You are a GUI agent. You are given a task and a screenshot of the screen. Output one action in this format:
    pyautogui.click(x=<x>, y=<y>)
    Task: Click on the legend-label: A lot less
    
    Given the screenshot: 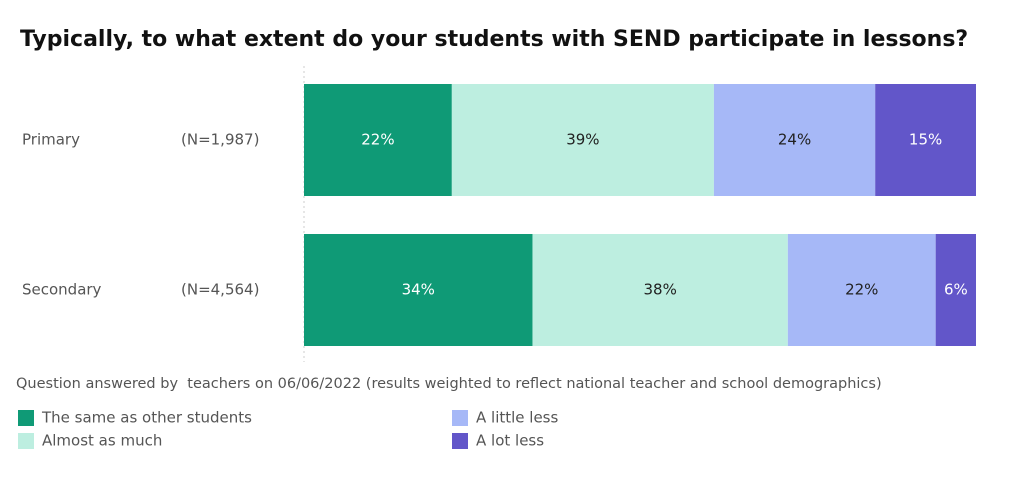 What is the action you would take?
    pyautogui.click(x=510, y=441)
    